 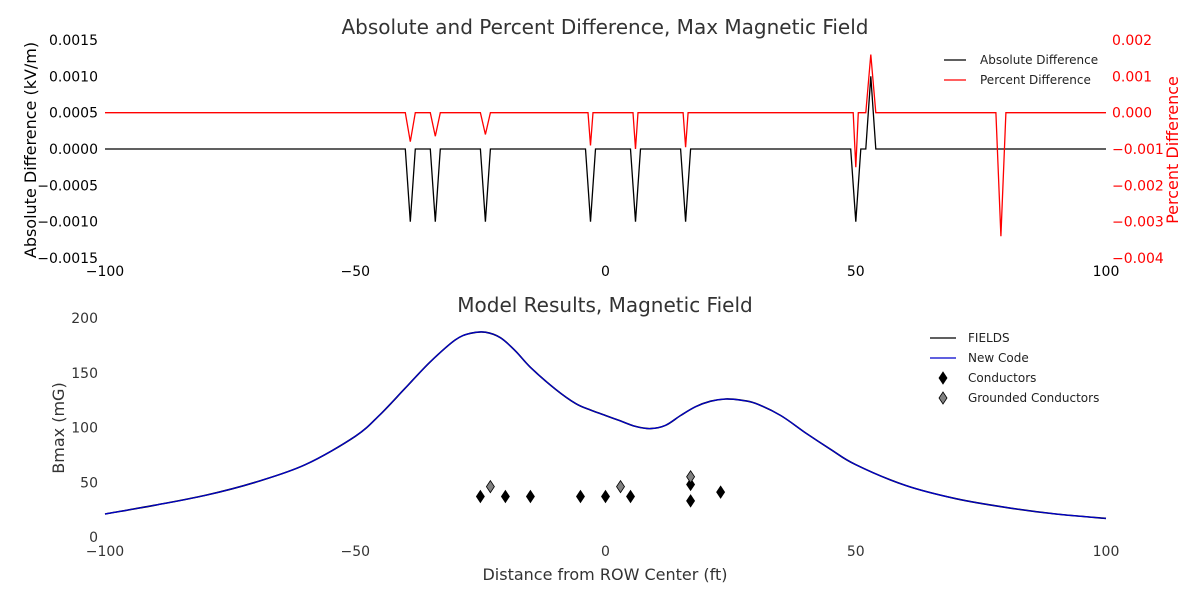 I want to click on bmax-y-tick-labels: 200 150 100 50 0, so click(x=84, y=428).